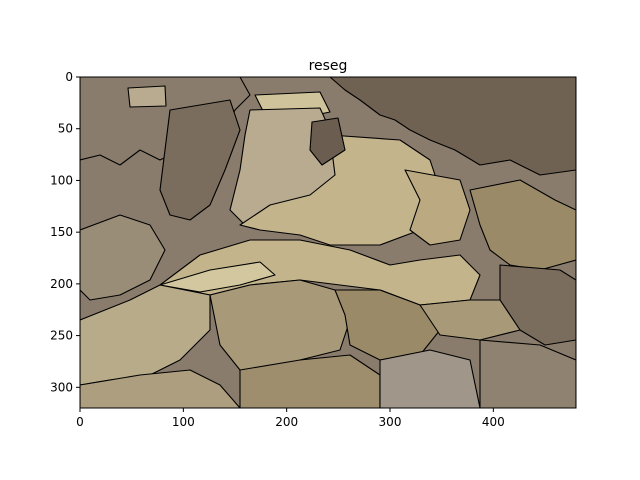 The height and width of the screenshot is (480, 640). What do you see at coordinates (452, 126) in the screenshot?
I see `segment-top-right` at bounding box center [452, 126].